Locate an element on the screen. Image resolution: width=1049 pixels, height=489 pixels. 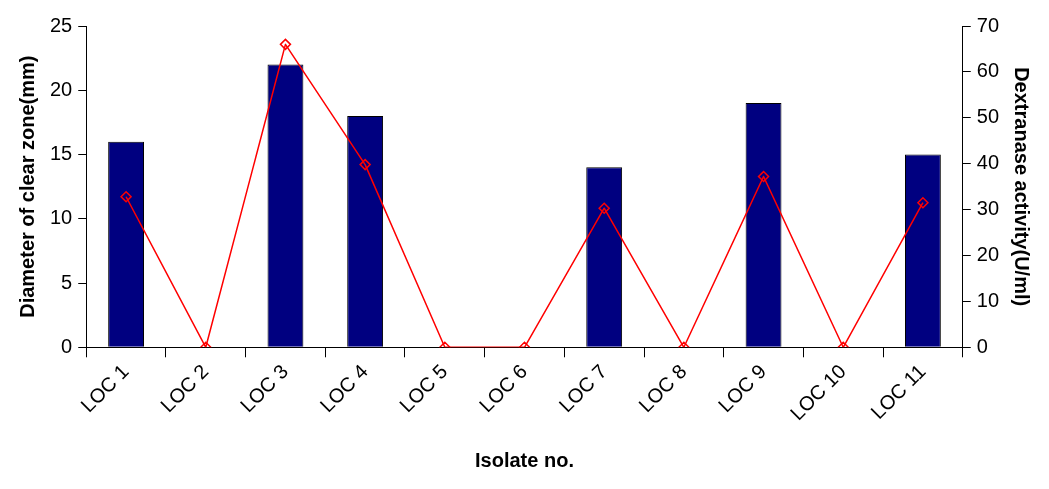
y-tick-label: 20 is located at coordinates (61, 88).